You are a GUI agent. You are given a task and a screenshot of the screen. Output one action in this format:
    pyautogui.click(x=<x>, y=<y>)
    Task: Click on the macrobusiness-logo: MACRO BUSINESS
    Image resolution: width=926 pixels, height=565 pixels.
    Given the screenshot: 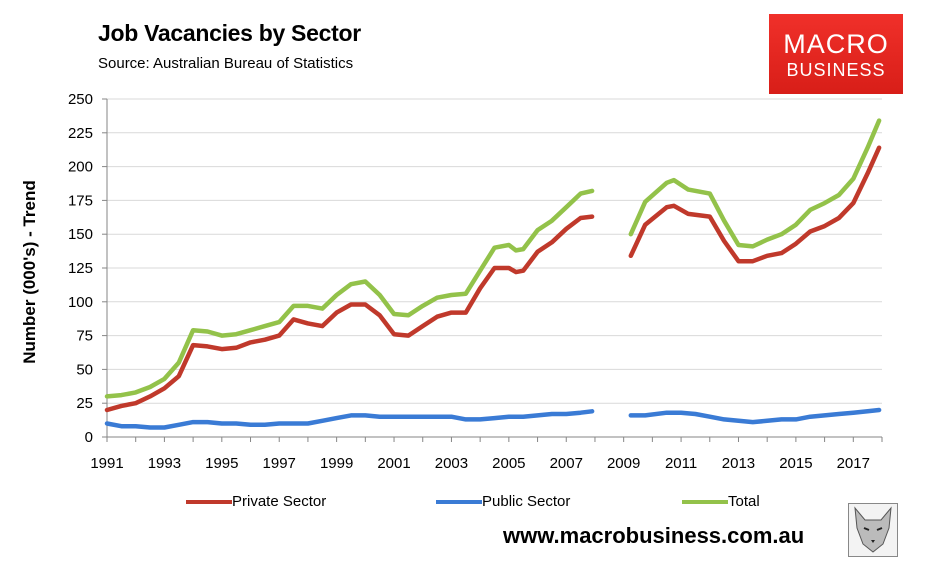 What is the action you would take?
    pyautogui.click(x=836, y=54)
    